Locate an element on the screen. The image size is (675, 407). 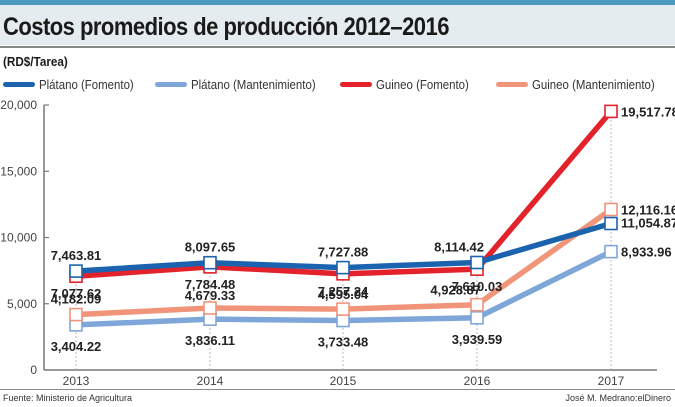
data-label: 7,077.62 is located at coordinates (76, 293).